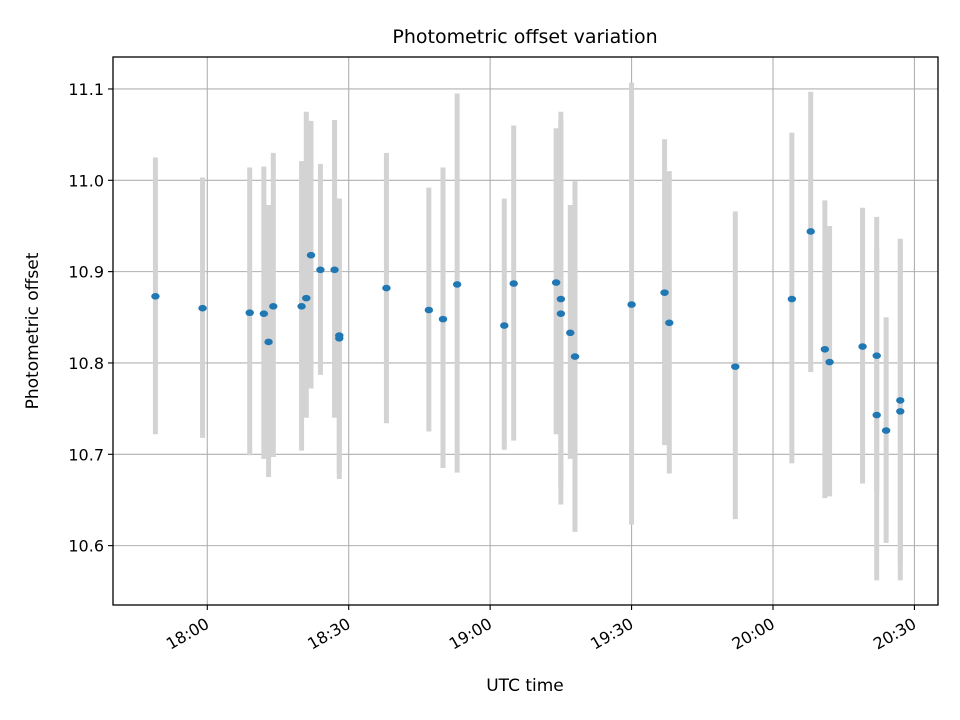 The image size is (960, 720). Describe the element at coordinates (86, 546) in the screenshot. I see `y-tick-label: 10.6` at that location.